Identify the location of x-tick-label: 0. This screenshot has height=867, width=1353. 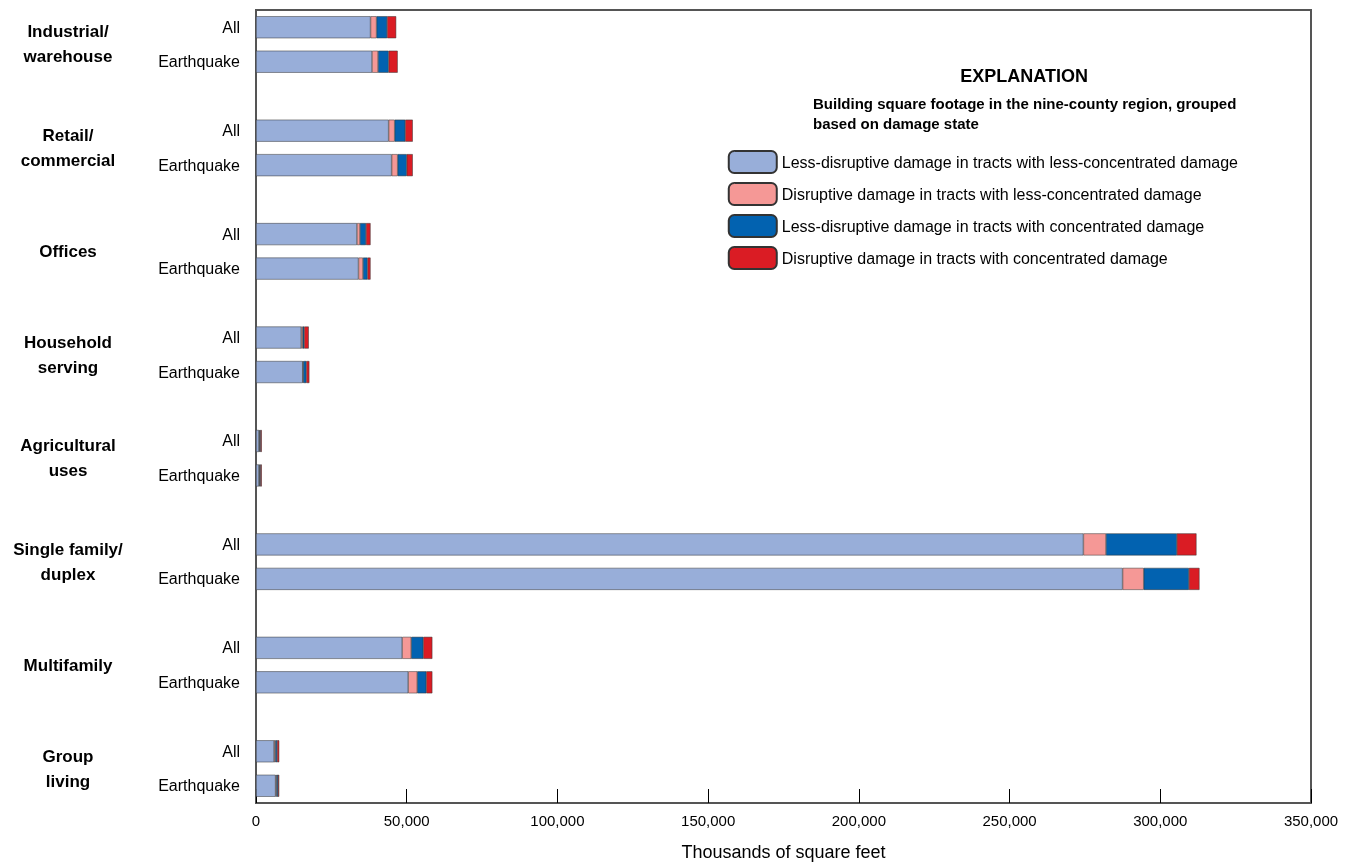
(256, 820).